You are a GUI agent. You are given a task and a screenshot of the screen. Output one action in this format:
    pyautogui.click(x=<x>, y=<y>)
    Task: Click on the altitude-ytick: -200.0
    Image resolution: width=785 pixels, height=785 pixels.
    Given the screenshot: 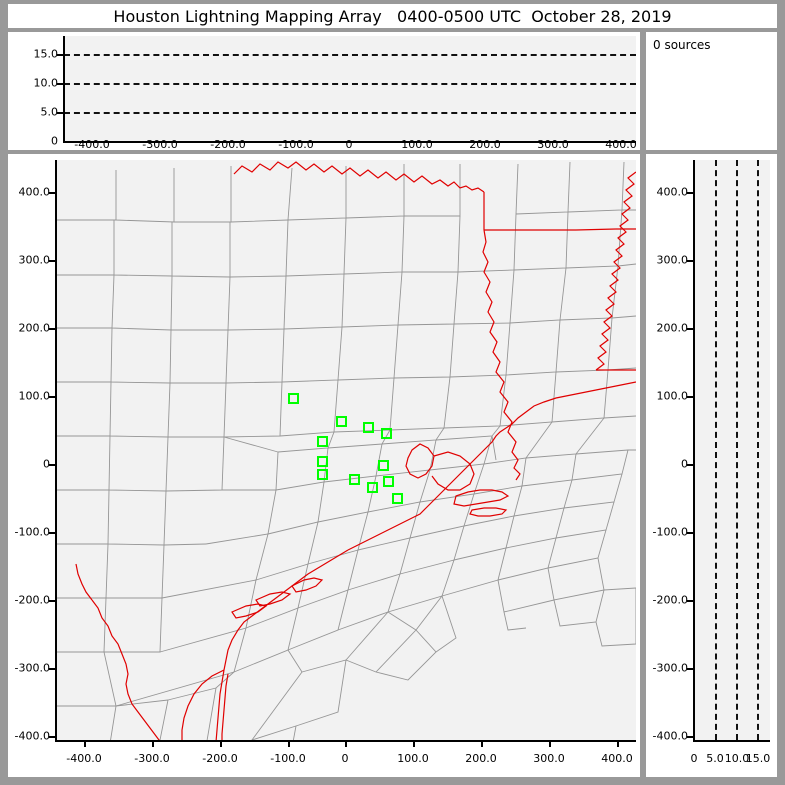 What is the action you would take?
    pyautogui.click(x=670, y=600)
    